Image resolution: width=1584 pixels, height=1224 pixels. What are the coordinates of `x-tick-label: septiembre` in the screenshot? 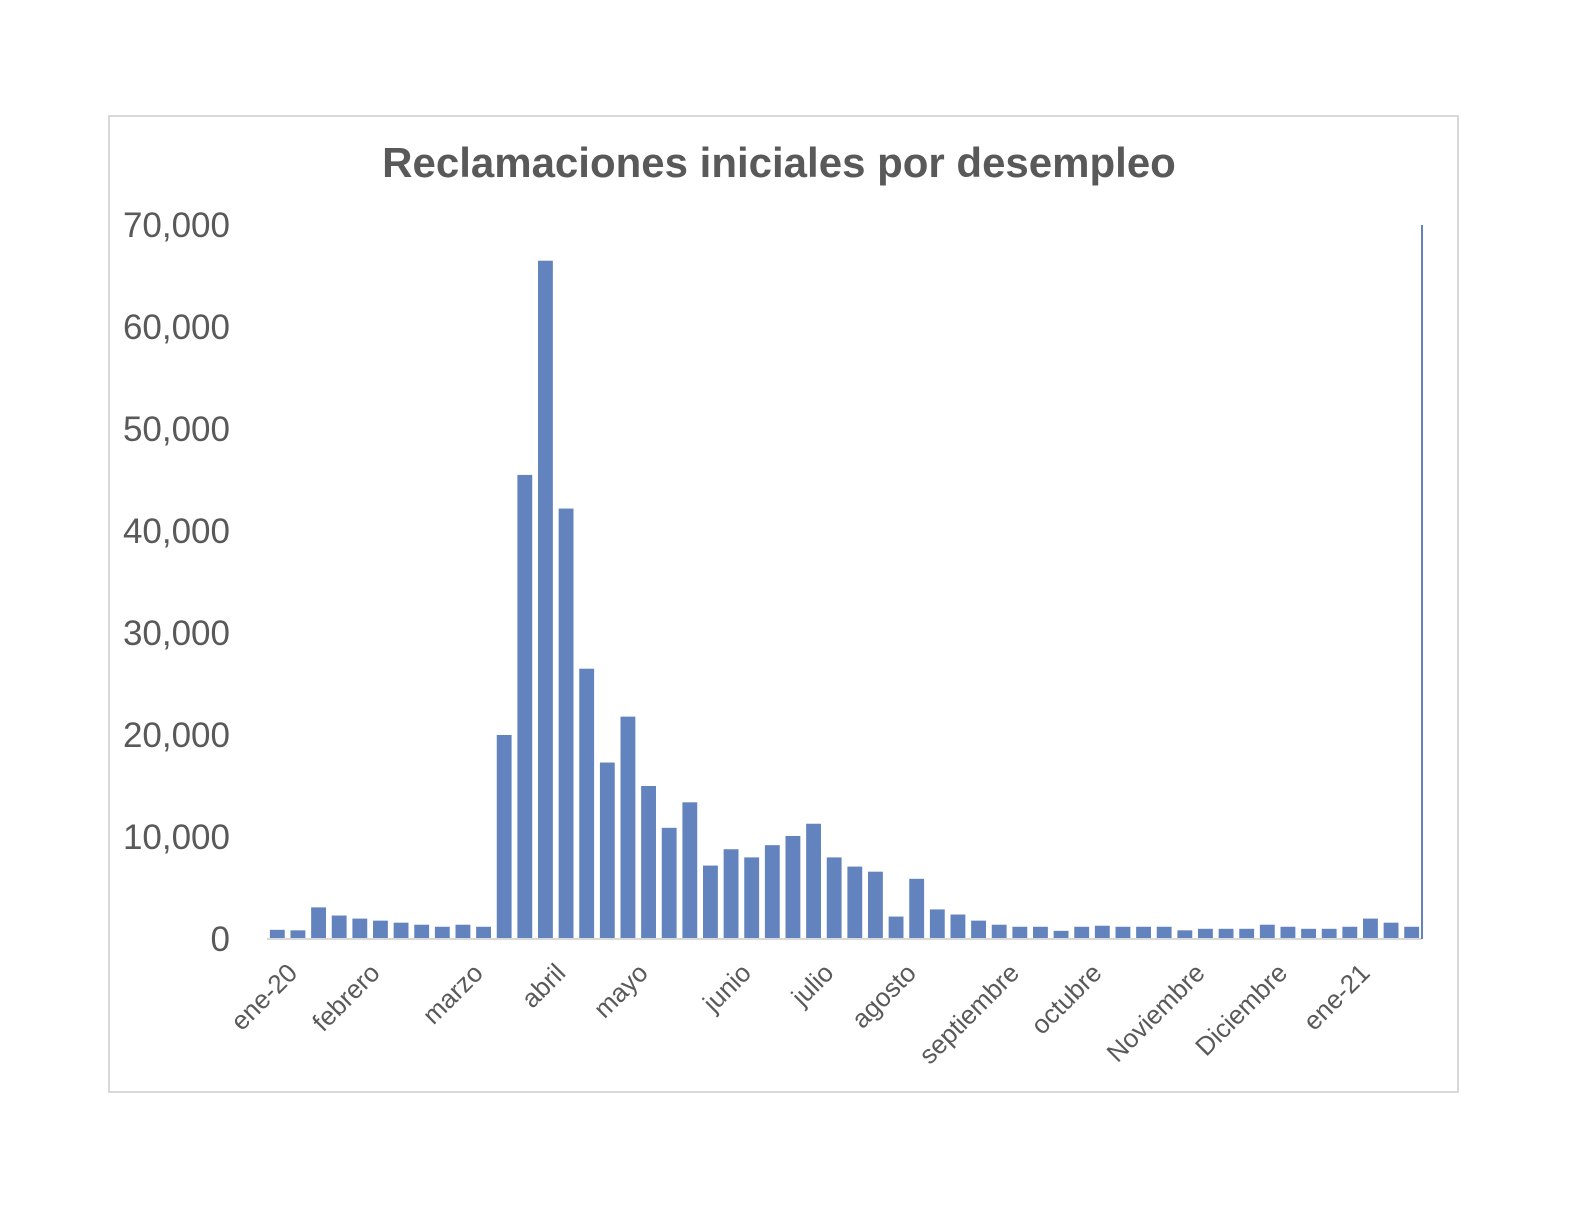 It's located at (969, 1014).